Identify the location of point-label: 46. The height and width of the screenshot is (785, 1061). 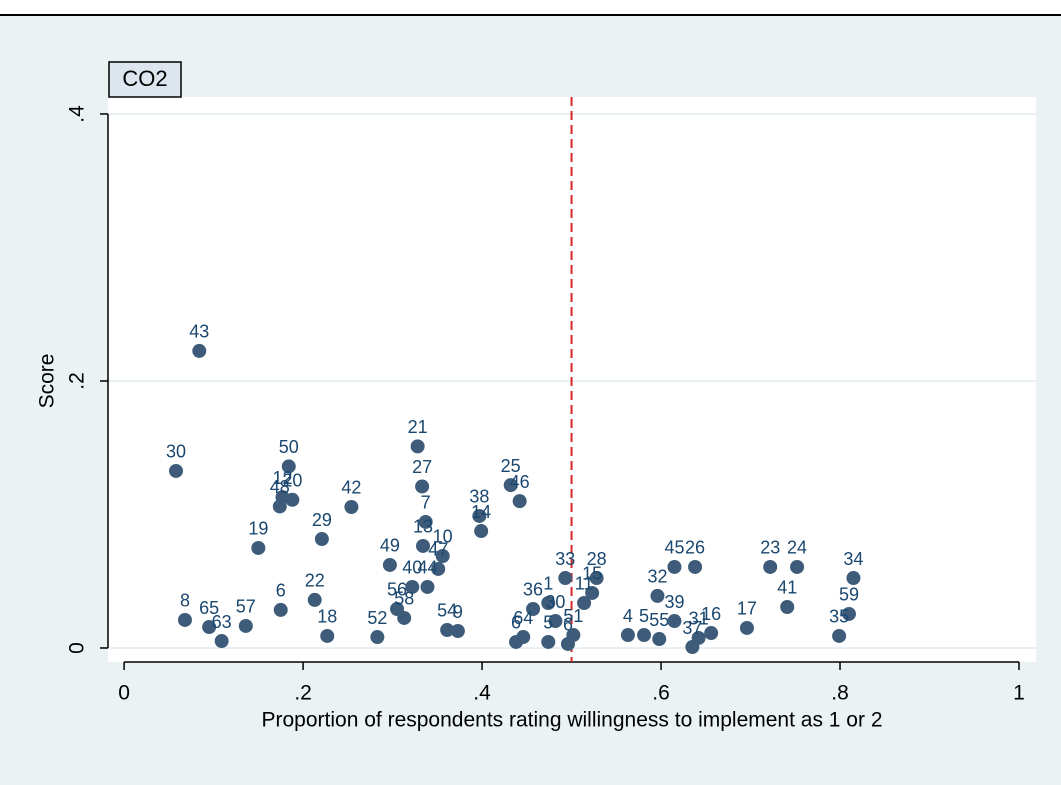
(520, 482).